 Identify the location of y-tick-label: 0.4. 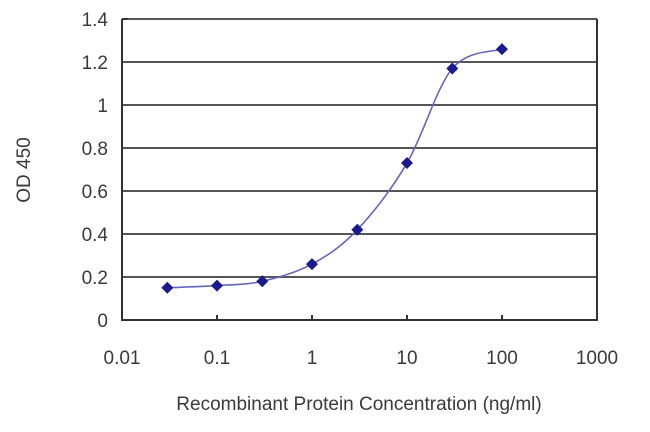
(95, 235).